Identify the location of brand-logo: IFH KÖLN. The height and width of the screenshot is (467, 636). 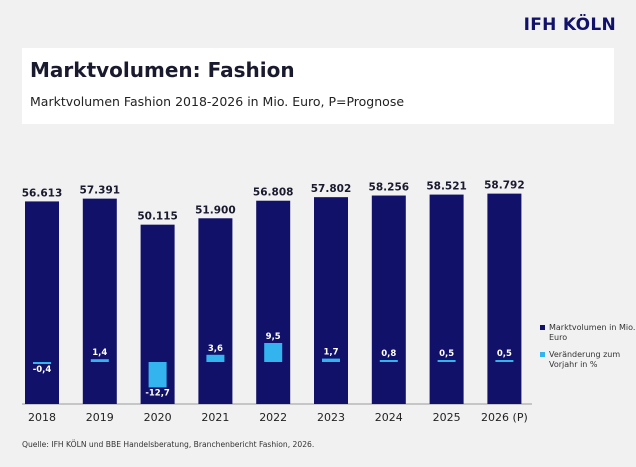
(569, 25).